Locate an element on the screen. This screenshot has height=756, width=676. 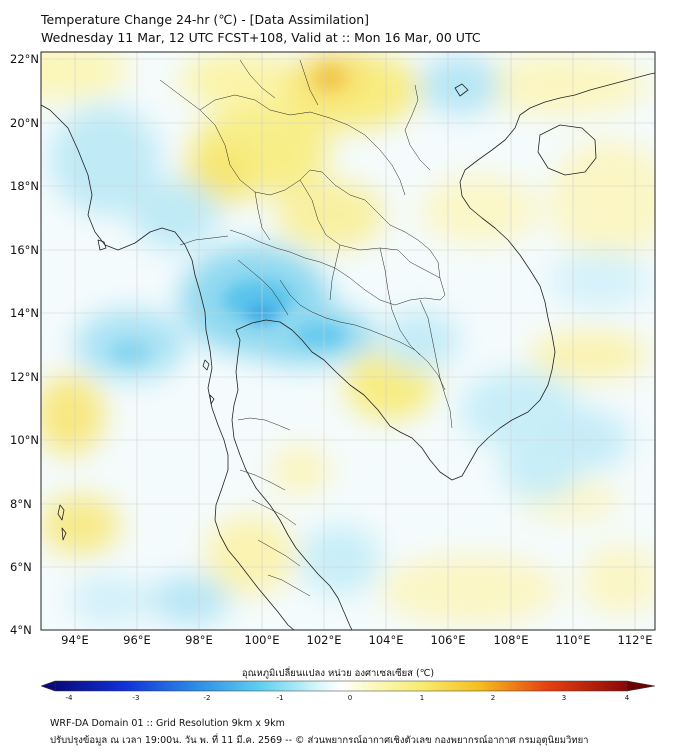
lon-label: 108°E is located at coordinates (511, 640).